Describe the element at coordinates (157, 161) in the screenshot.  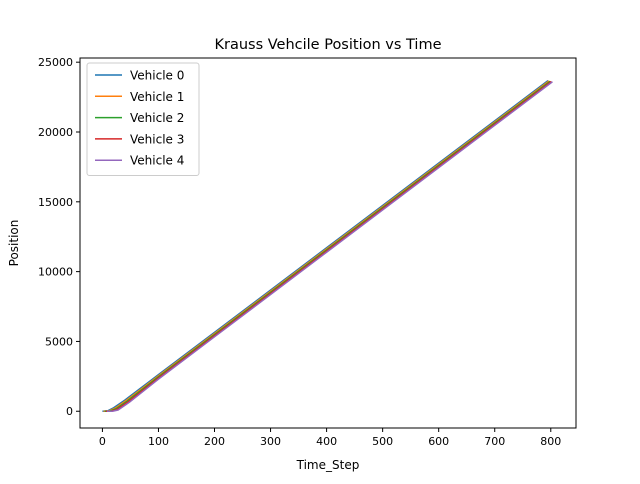
I see `legend-label: Vehicle 4` at that location.